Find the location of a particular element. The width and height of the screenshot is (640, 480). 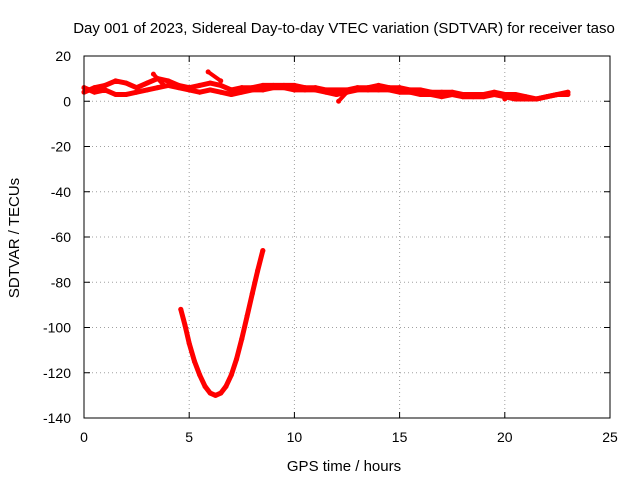

y-tick-label: -100 is located at coordinates (57, 328).